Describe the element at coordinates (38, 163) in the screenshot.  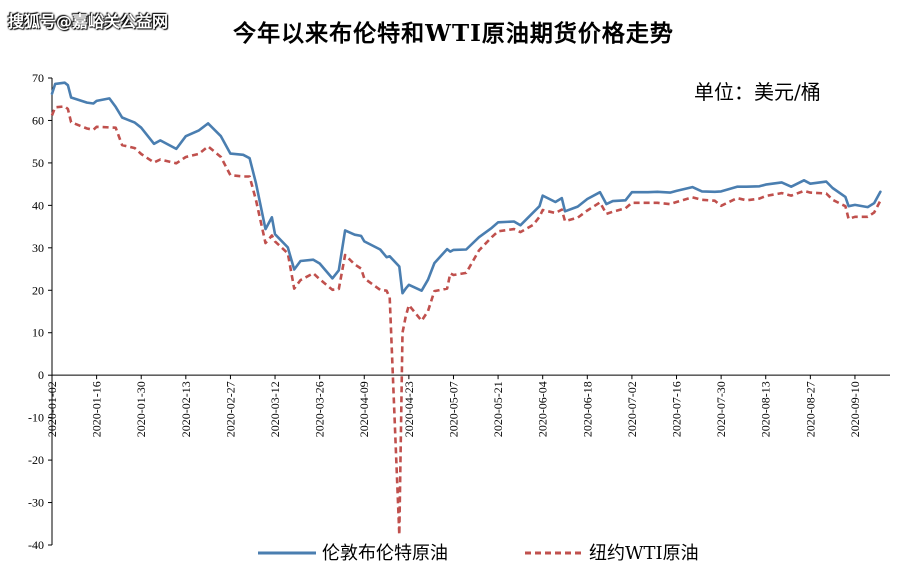
I see `y-tick-label: 50` at that location.